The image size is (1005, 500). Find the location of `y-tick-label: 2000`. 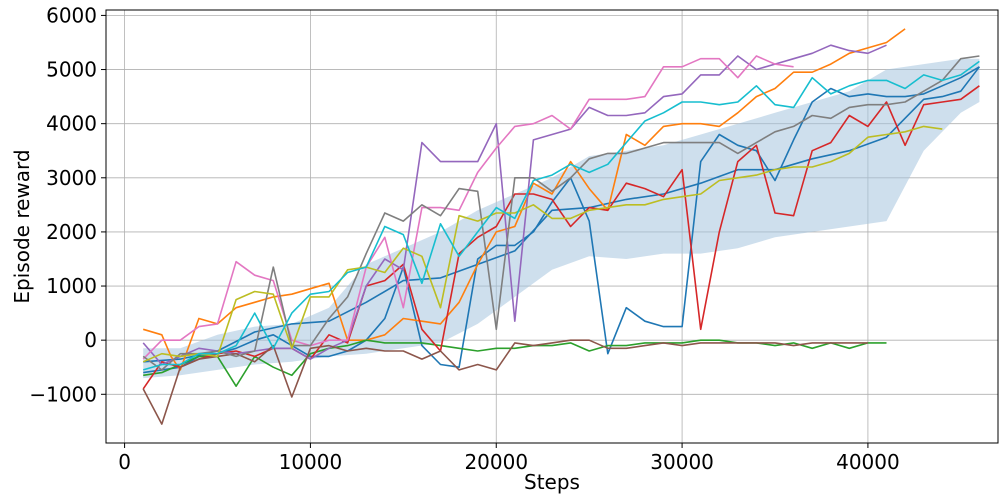

y-tick-label: 2000 is located at coordinates (71, 232).